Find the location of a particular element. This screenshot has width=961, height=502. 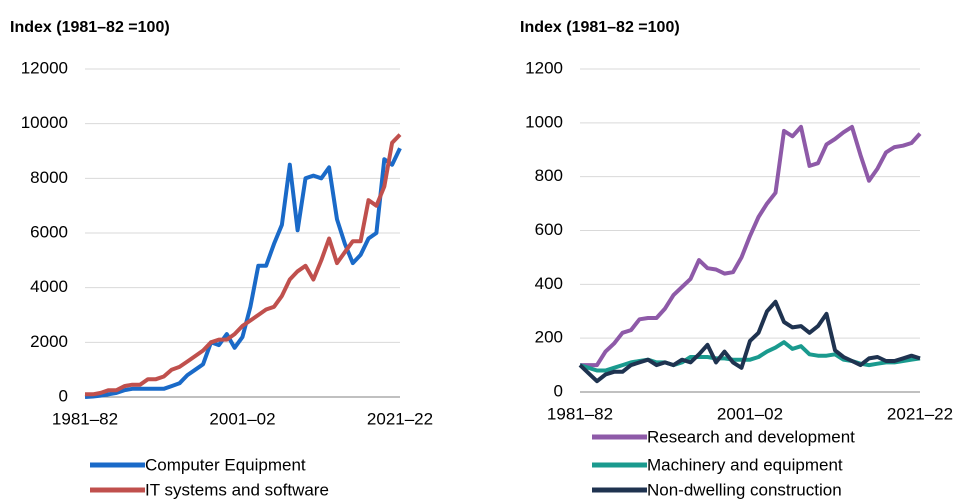

y-tick-label: 2000 is located at coordinates (49, 341).